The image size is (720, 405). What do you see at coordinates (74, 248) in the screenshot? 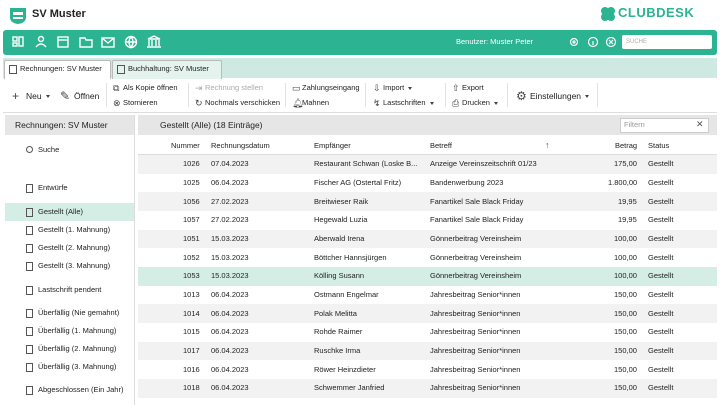
I see `sidebar-item: Gestellt (2. Mahnung)` at bounding box center [74, 248].